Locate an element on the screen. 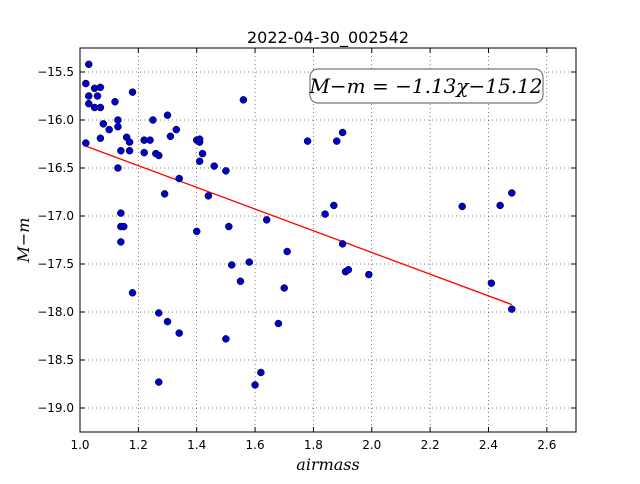 This screenshot has height=484, width=640. x-tick-label: 1.4 is located at coordinates (196, 445).